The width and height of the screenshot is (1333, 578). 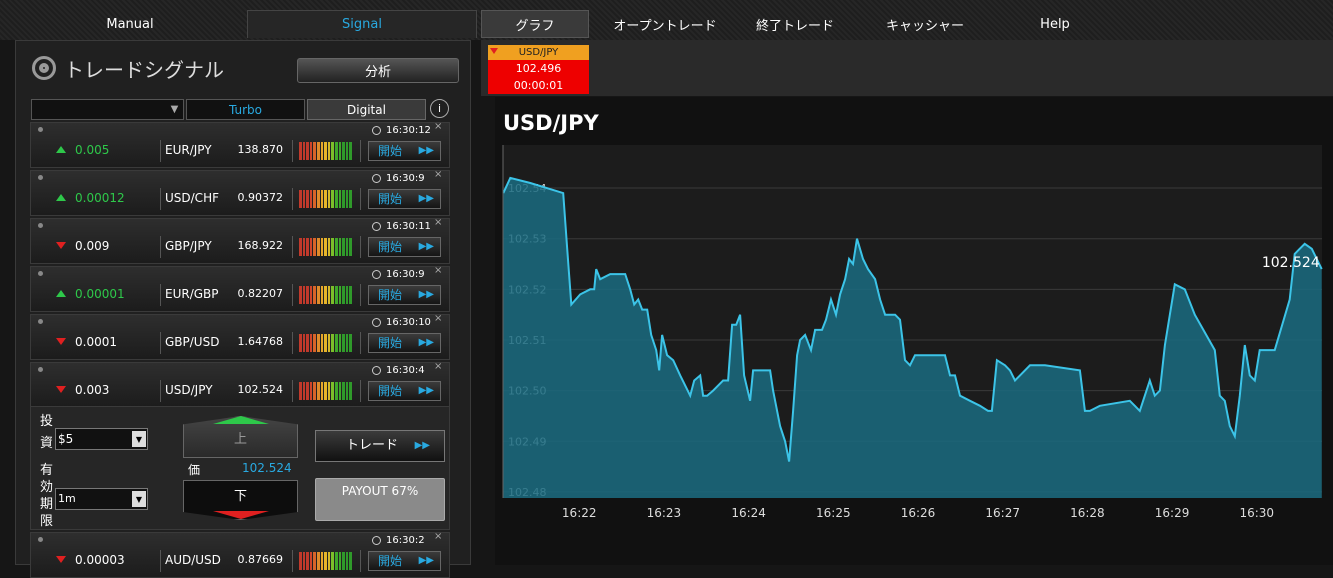 What do you see at coordinates (538, 85) in the screenshot?
I see `ticker-timer: 00:00:01` at bounding box center [538, 85].